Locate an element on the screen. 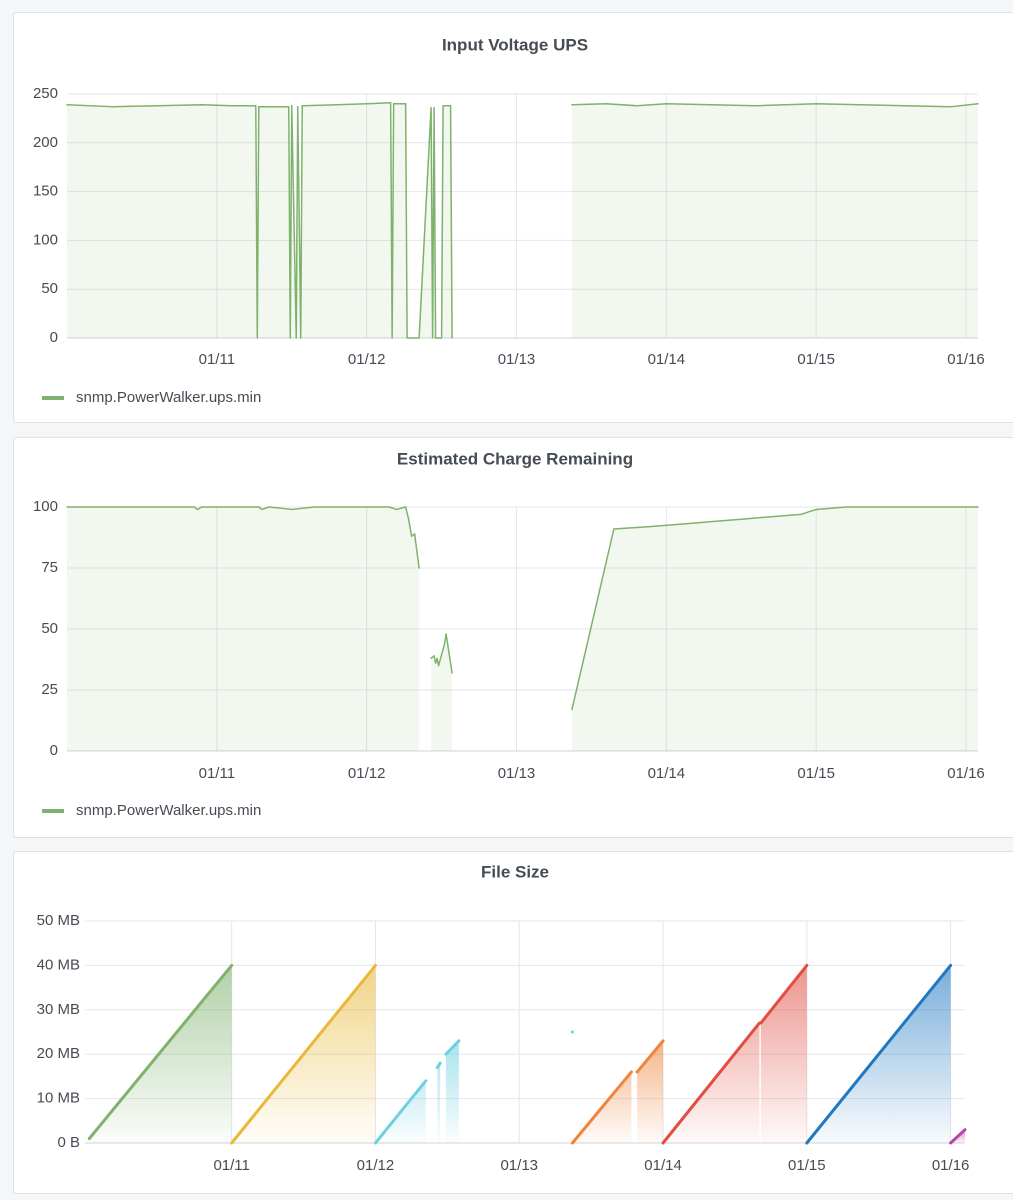 Image resolution: width=1013 pixels, height=1200 pixels. y-tick-label: 200 is located at coordinates (45, 142).